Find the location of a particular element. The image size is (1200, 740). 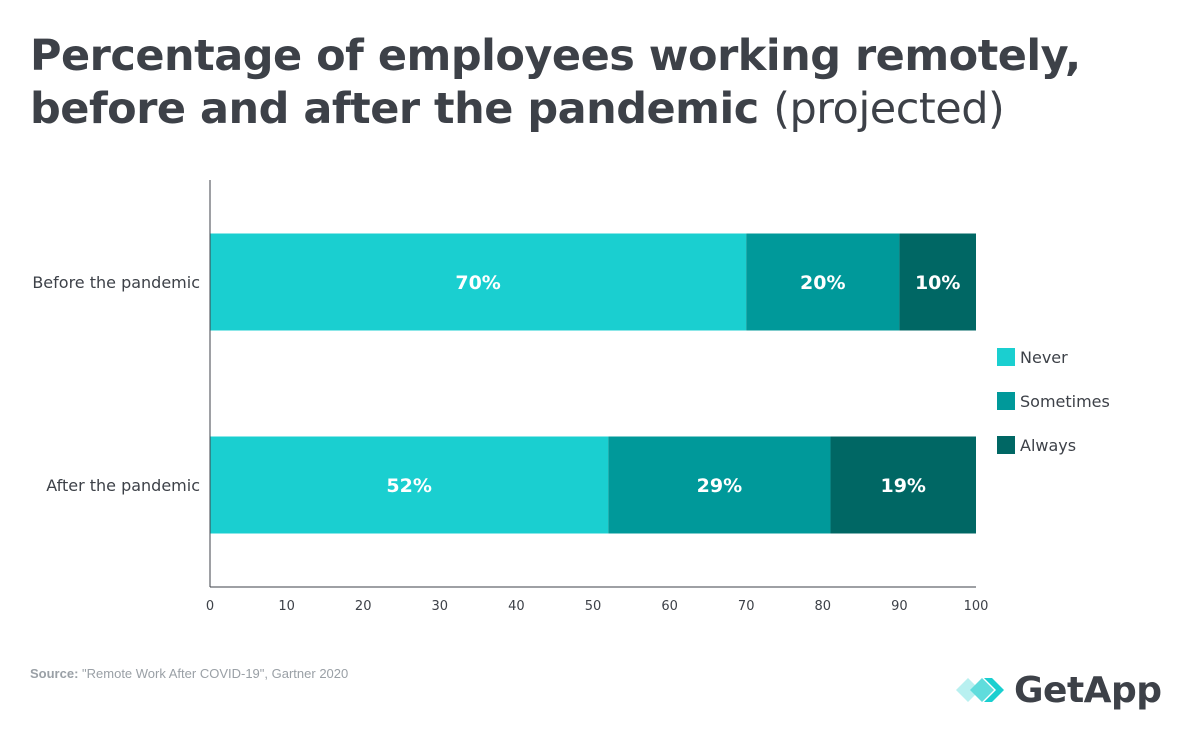

data-label: 20% is located at coordinates (822, 283).